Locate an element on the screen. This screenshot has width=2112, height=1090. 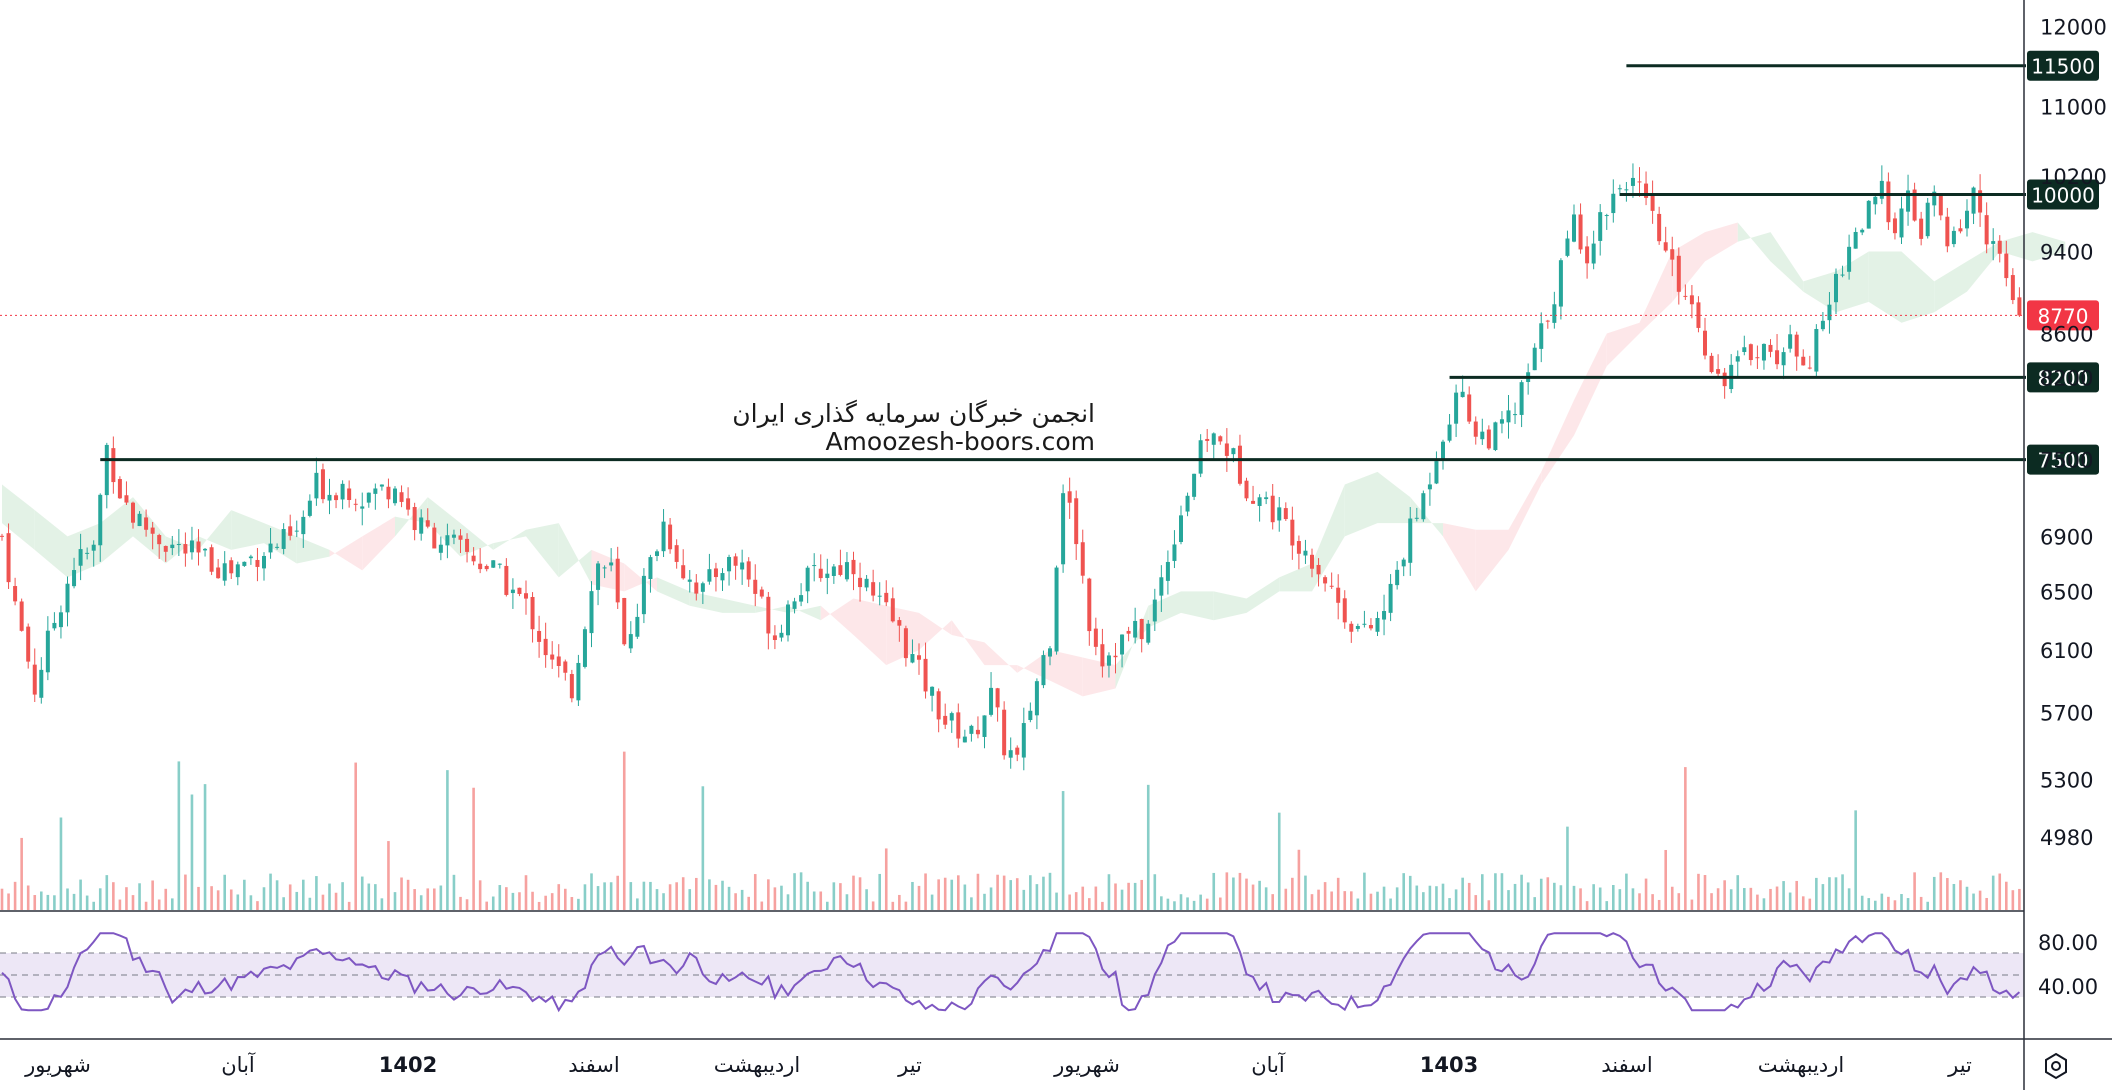
settings-button is located at coordinates (2056, 1066).